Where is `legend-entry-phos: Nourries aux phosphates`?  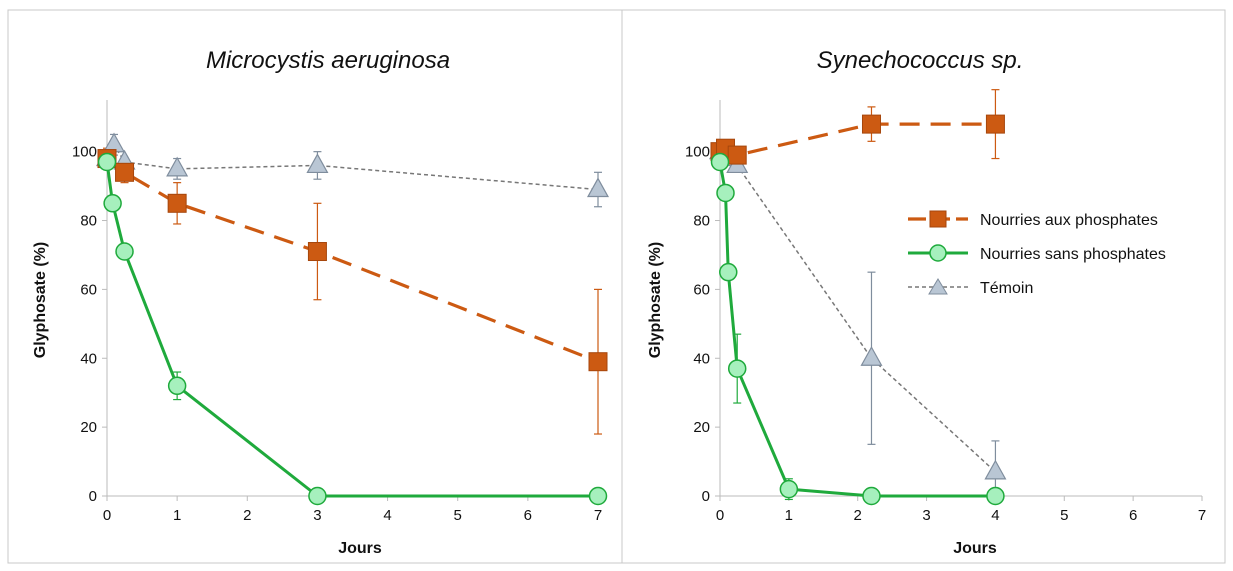 legend-entry-phos: Nourries aux phosphates is located at coordinates (1033, 219).